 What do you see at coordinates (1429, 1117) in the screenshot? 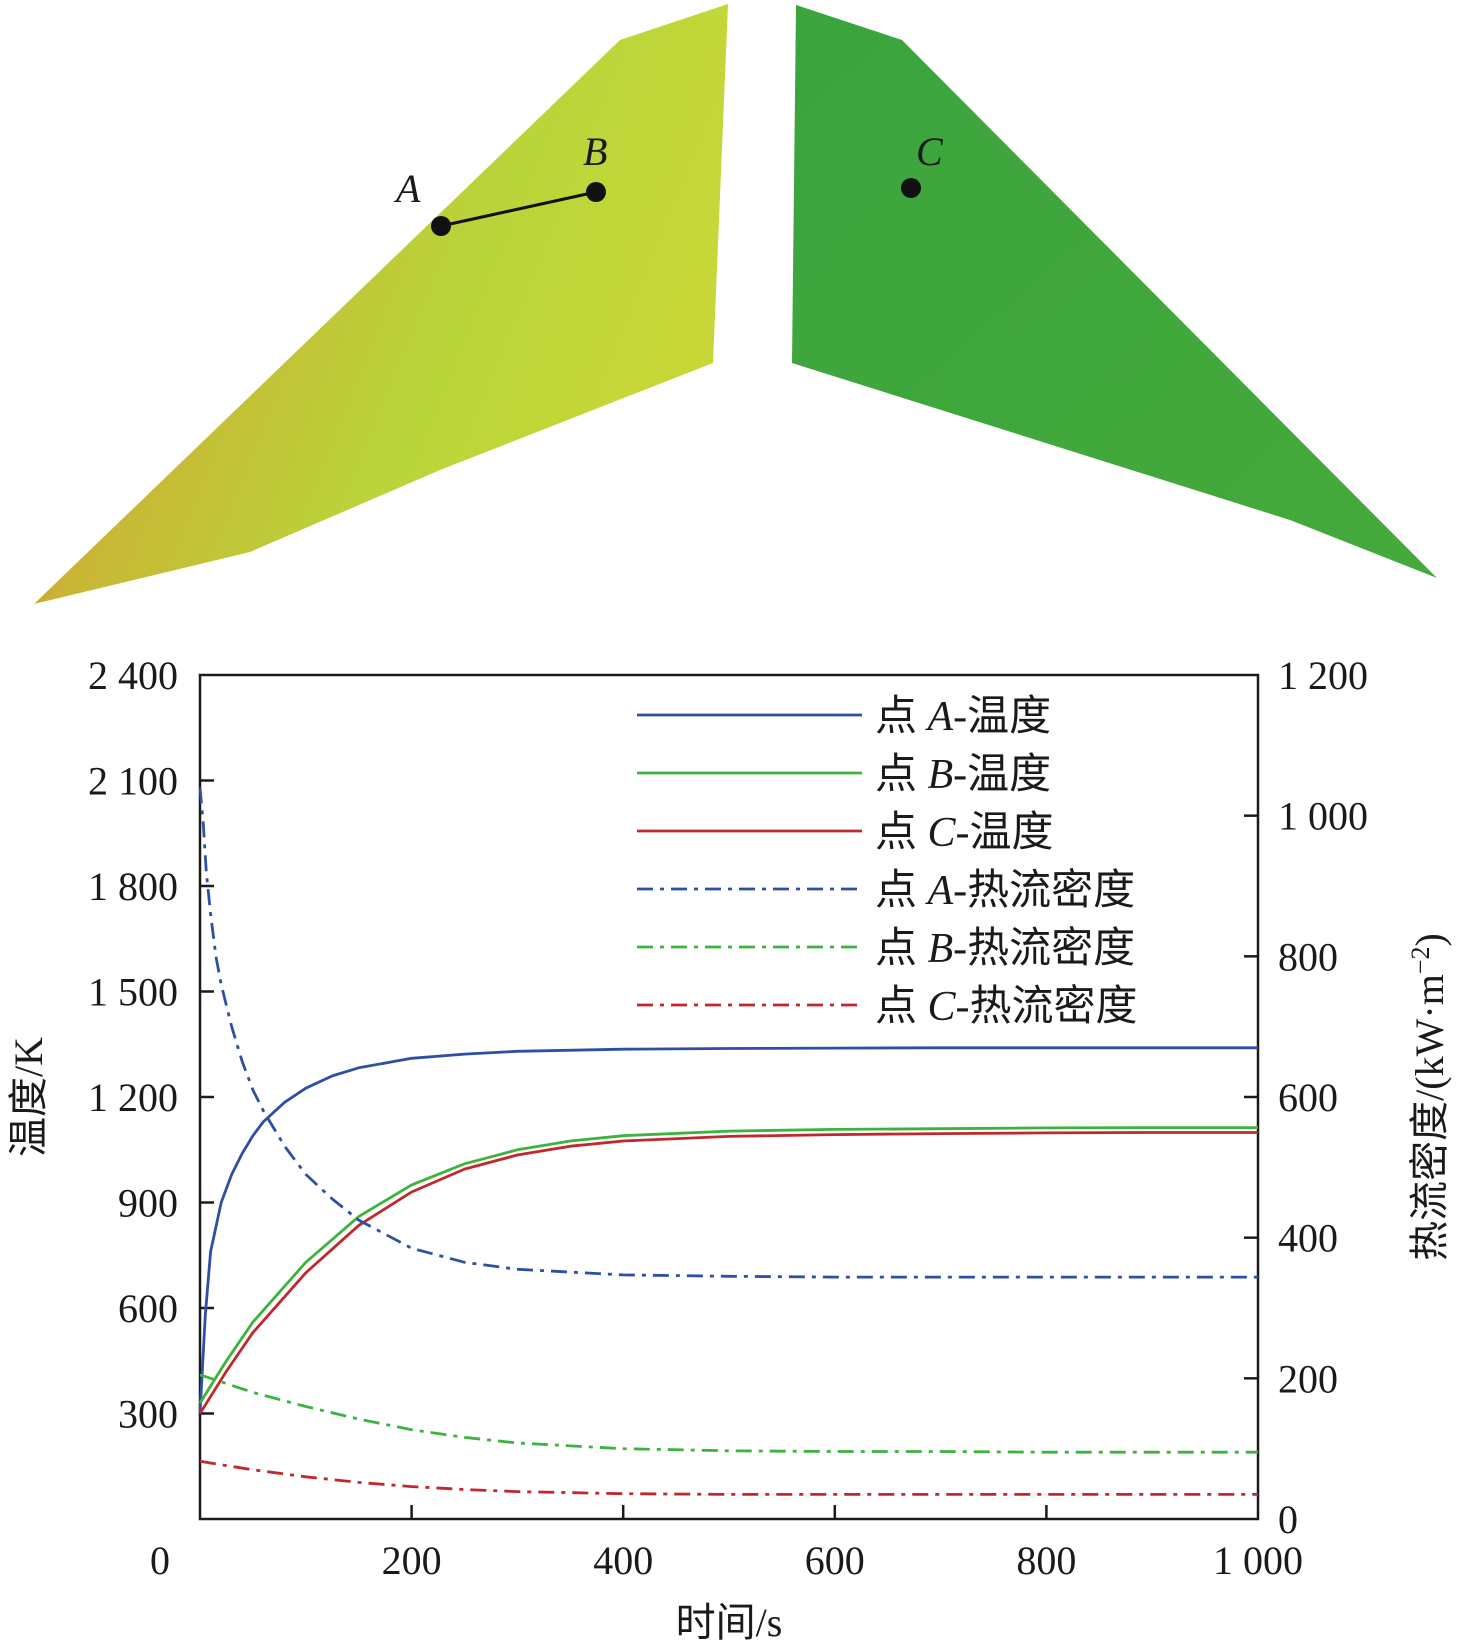
I see `y-right-title-main: 热流密度/(kW·m` at bounding box center [1429, 1117].